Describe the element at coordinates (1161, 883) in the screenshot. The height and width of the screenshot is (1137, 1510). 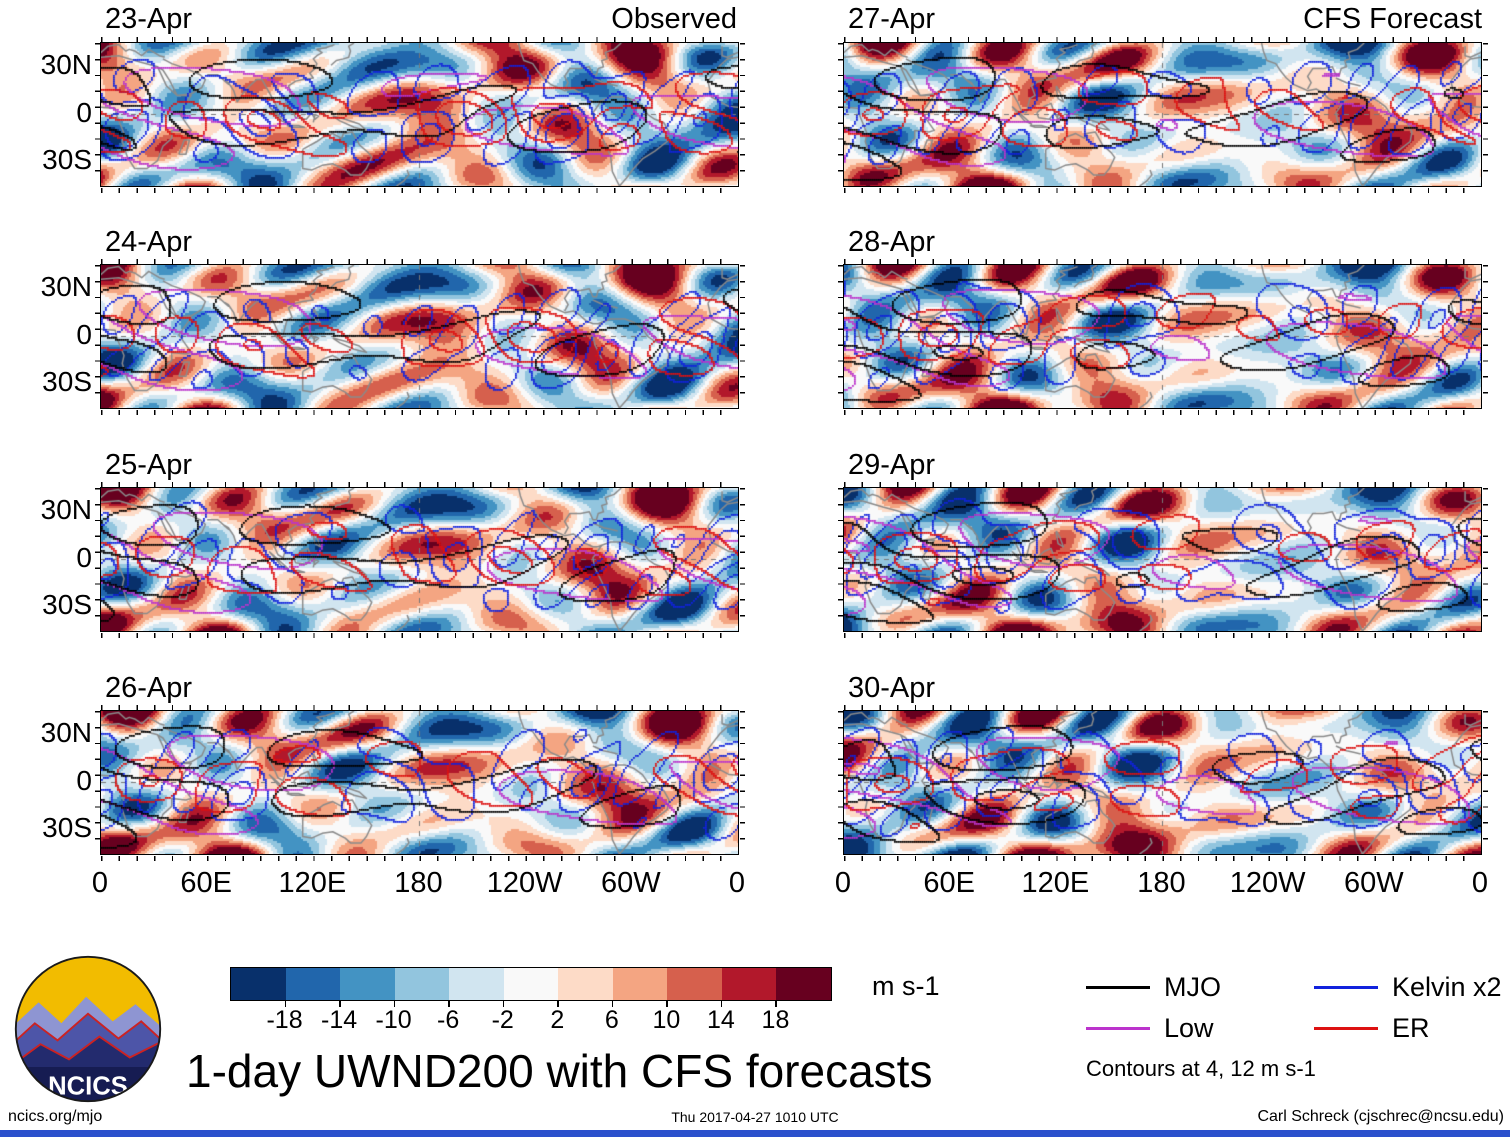
I see `lon-tick-label: 180` at that location.